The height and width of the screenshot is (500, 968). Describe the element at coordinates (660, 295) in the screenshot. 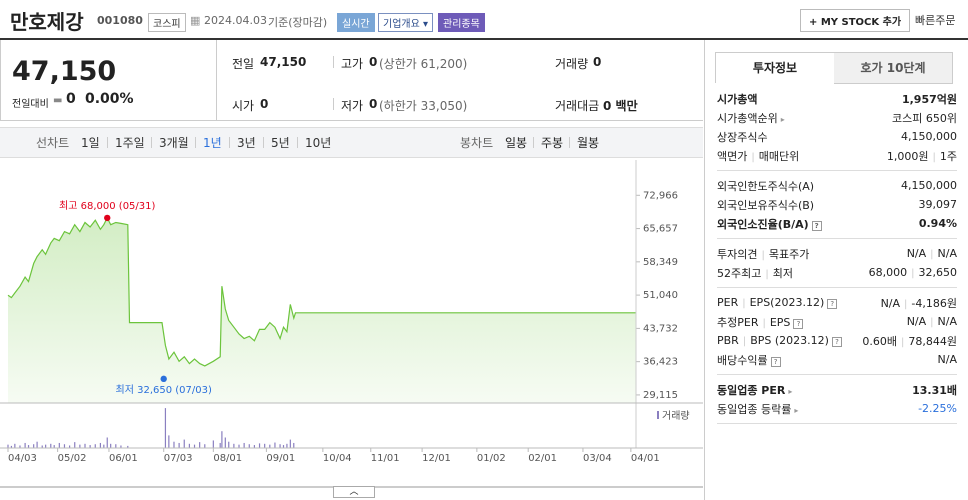

I see `y-tick-label: 51,040` at that location.